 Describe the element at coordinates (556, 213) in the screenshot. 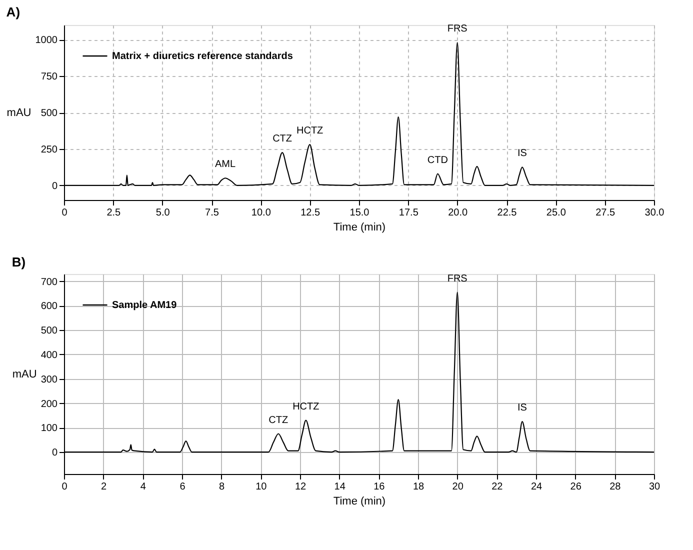

I see `x-tick-label: 25.0` at that location.